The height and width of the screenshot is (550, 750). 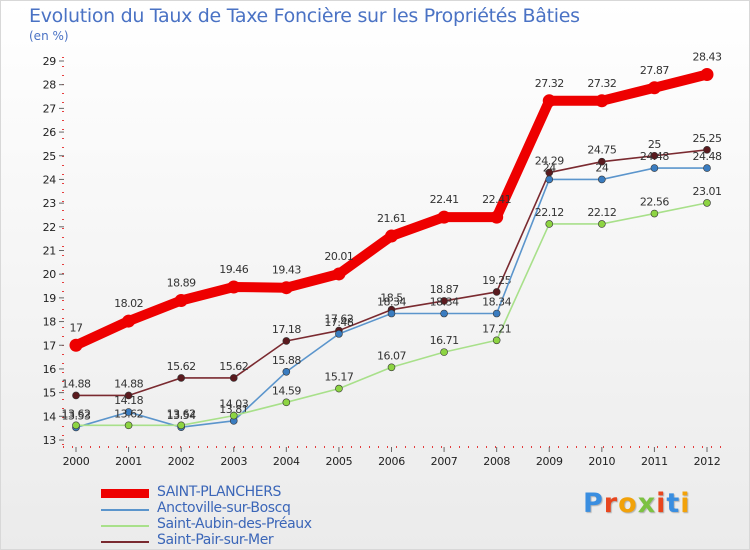 I want to click on data-label: 18.5, so click(x=391, y=298).